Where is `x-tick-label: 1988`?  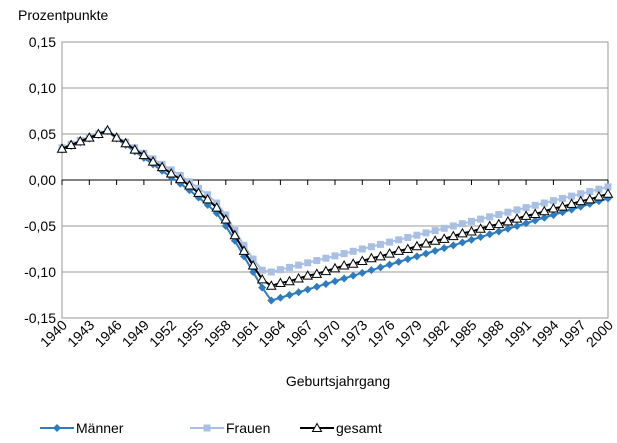 x-tick-label: 1988 is located at coordinates (490, 333).